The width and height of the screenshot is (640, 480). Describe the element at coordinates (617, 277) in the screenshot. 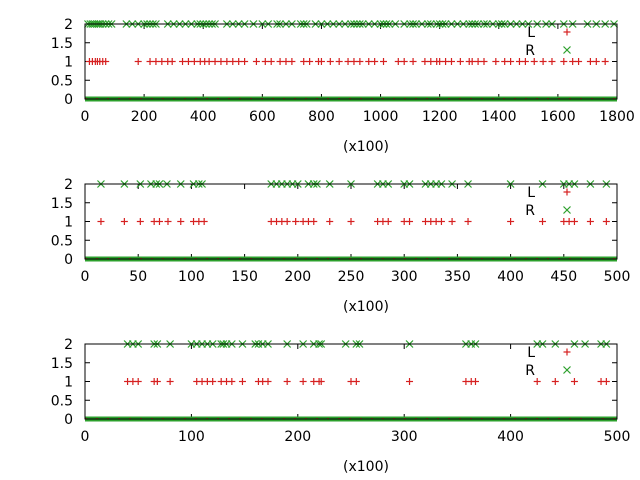

I see `x-tick-label: 500` at that location.